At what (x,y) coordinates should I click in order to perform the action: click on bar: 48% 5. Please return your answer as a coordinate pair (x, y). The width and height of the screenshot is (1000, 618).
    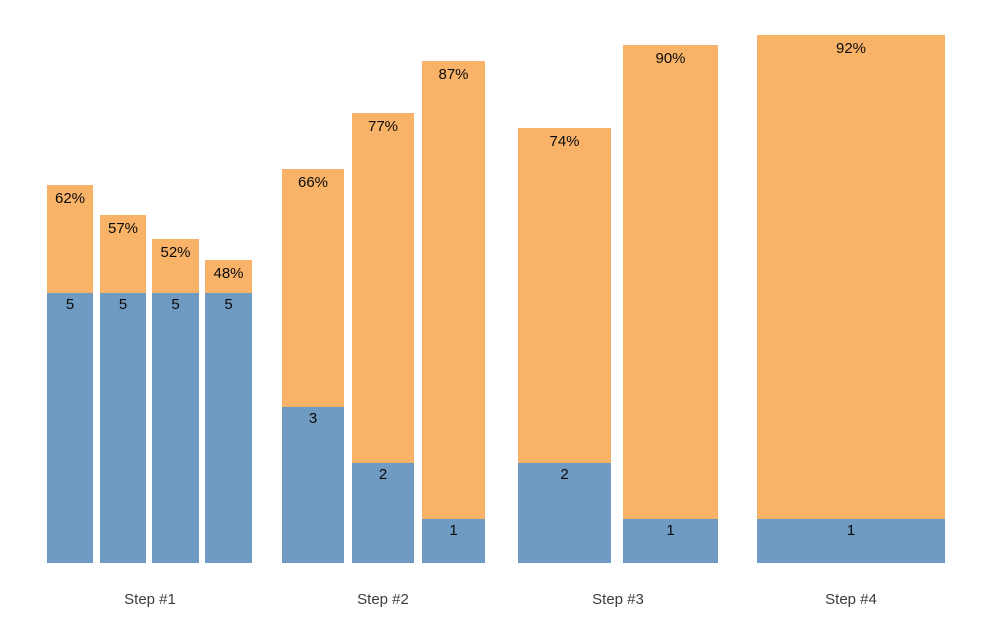
    Looking at the image, I should click on (228, 411).